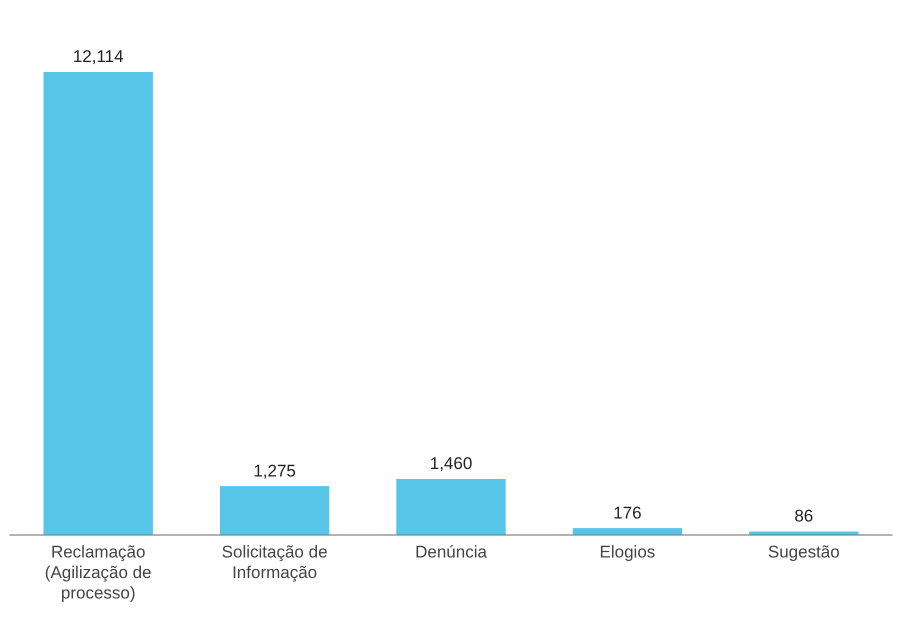 The width and height of the screenshot is (917, 617). What do you see at coordinates (451, 552) in the screenshot?
I see `x-tick-label: Denúncia` at bounding box center [451, 552].